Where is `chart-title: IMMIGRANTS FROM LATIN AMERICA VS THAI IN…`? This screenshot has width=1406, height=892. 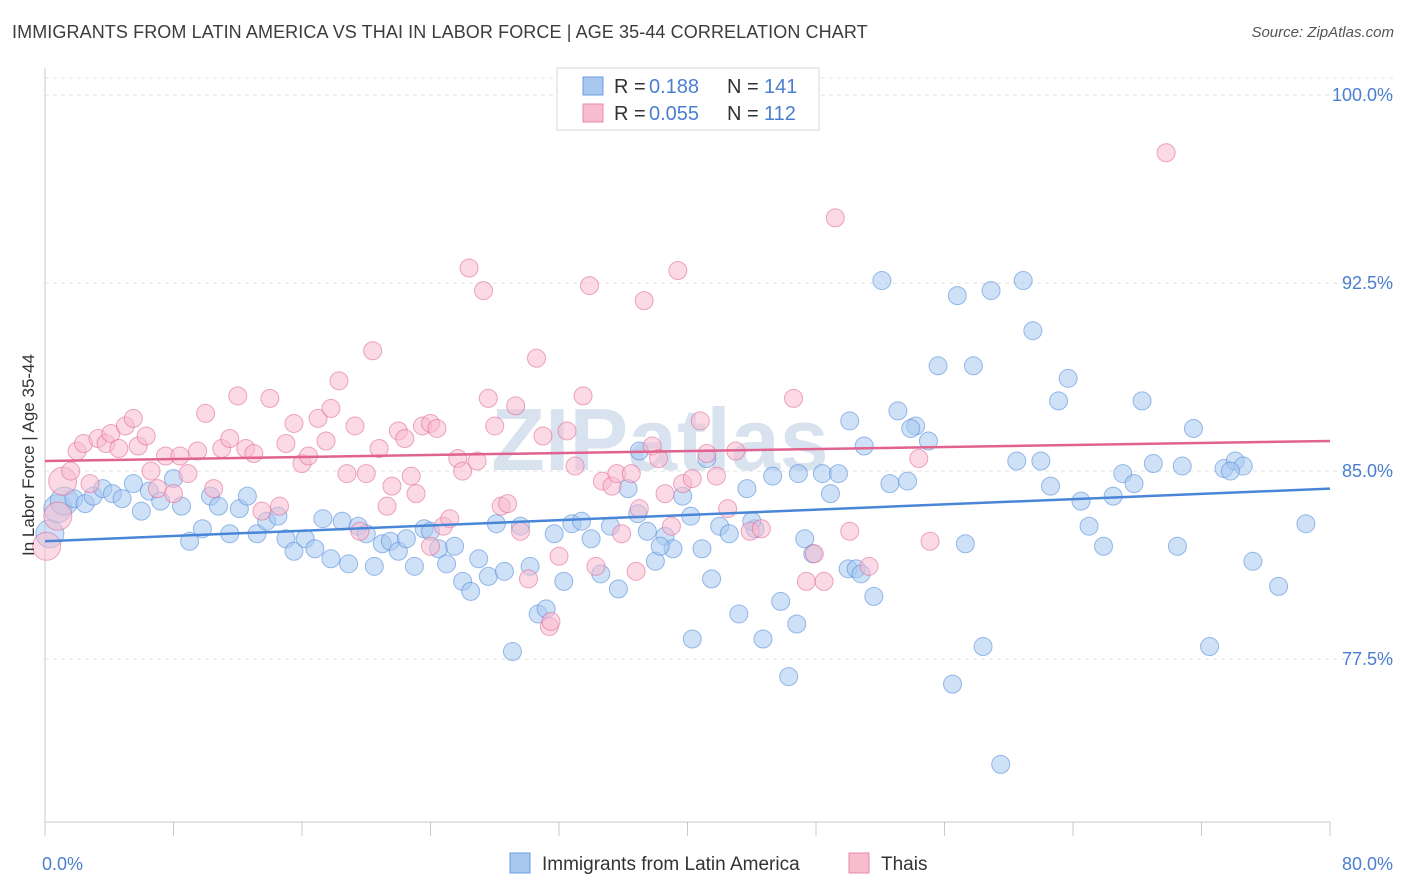
chart-title: IMMIGRANTS FROM LATIN AMERICA VS THAI IN… is located at coordinates (440, 32).